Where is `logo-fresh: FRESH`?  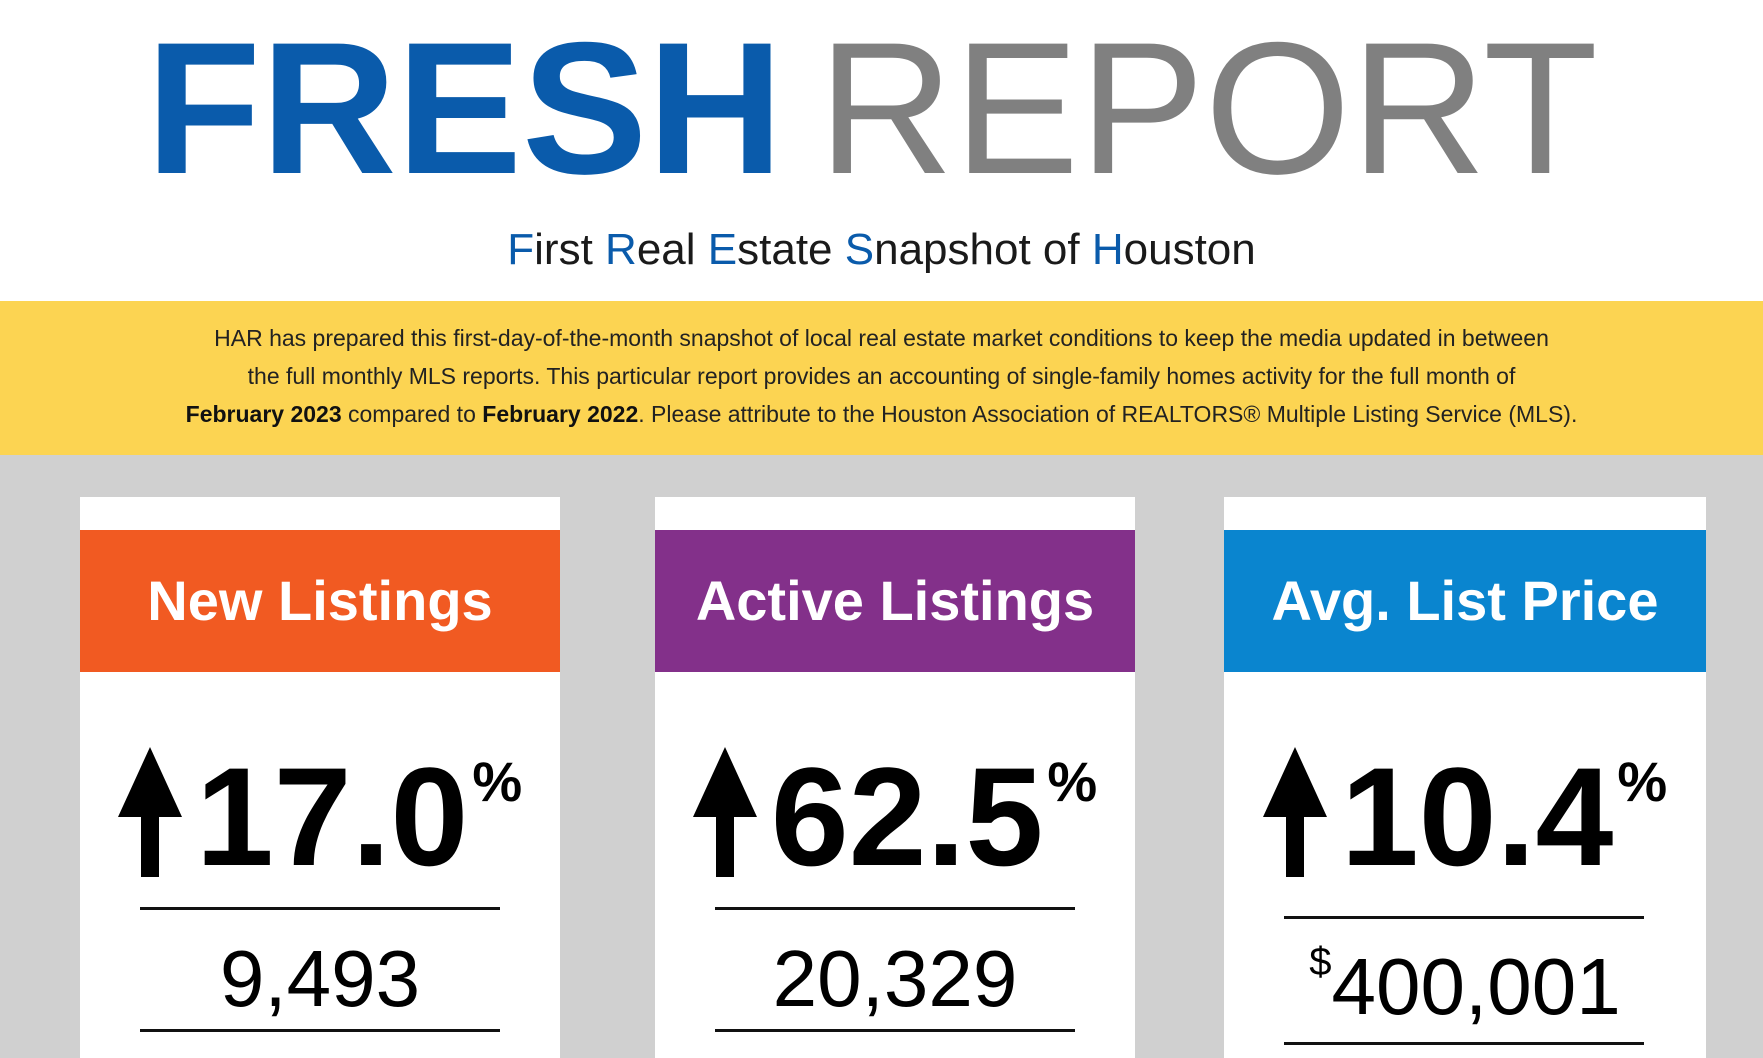
logo-fresh: FRESH is located at coordinates (465, 108).